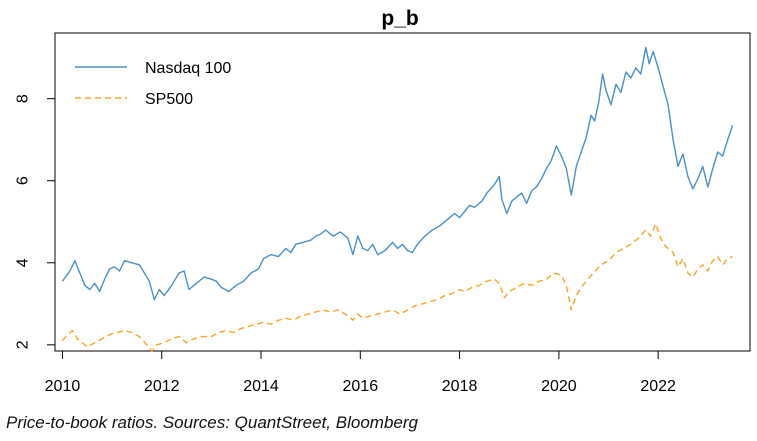  I want to click on x-tick-label: 2010, so click(63, 386).